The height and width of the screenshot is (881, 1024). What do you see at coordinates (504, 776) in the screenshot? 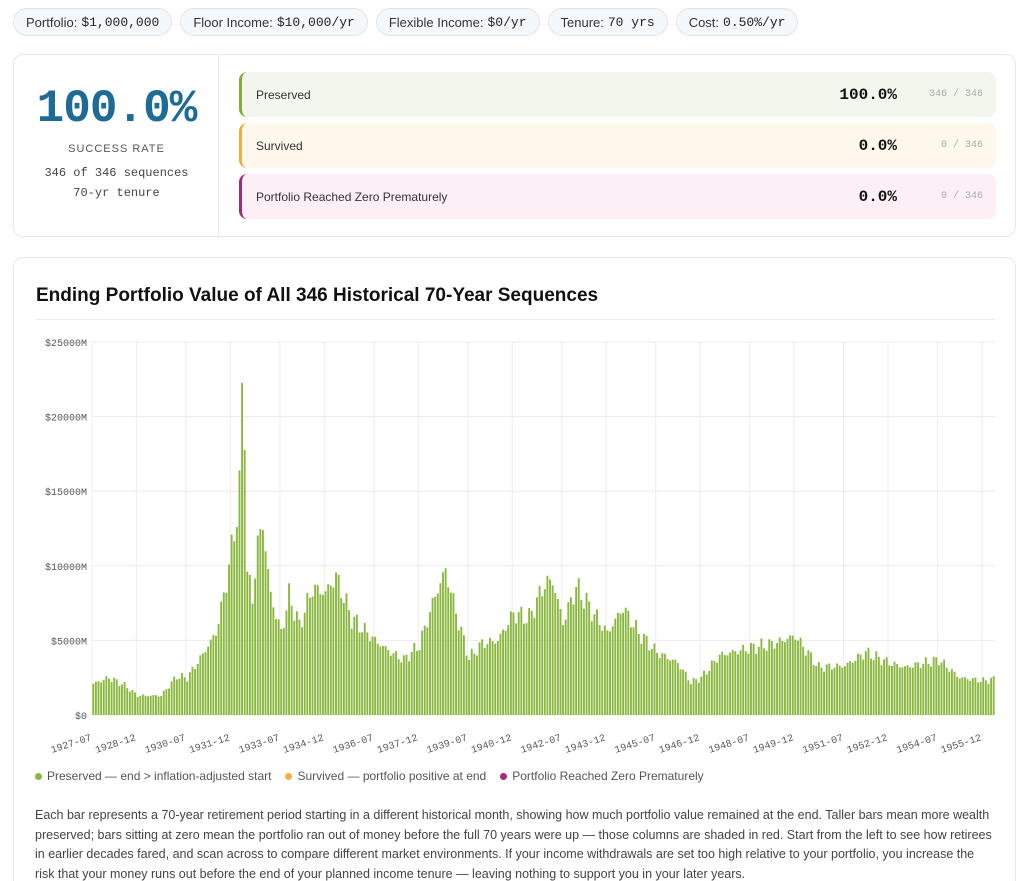
I see `legend-swatch` at bounding box center [504, 776].